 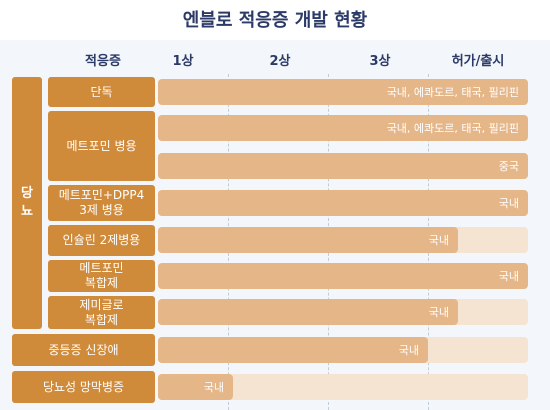 What do you see at coordinates (343, 166) in the screenshot?
I see `progress-bar: 중국` at bounding box center [343, 166].